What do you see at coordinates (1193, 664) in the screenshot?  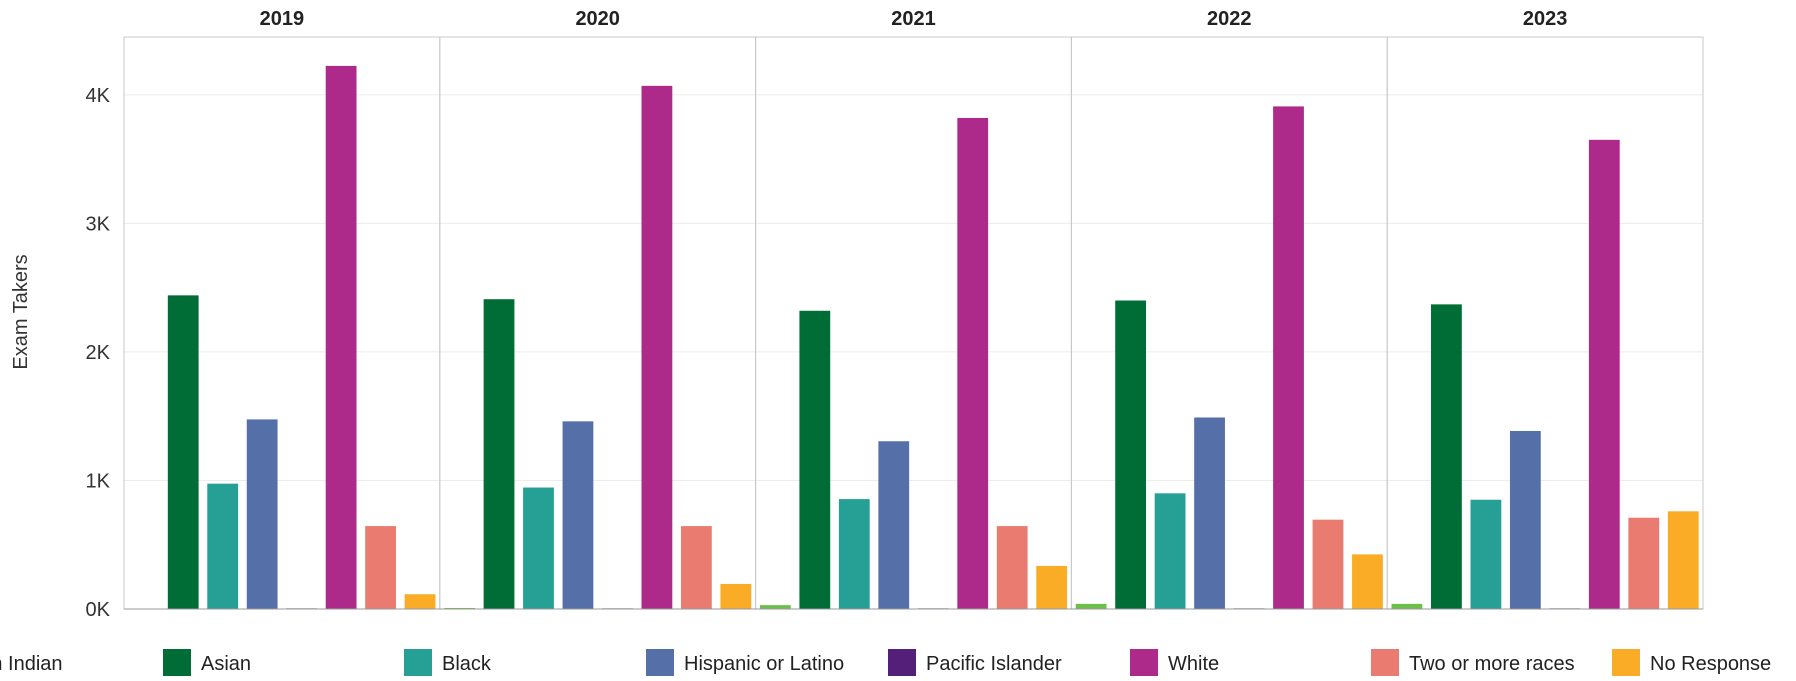 I see `legend-label: White` at bounding box center [1193, 664].